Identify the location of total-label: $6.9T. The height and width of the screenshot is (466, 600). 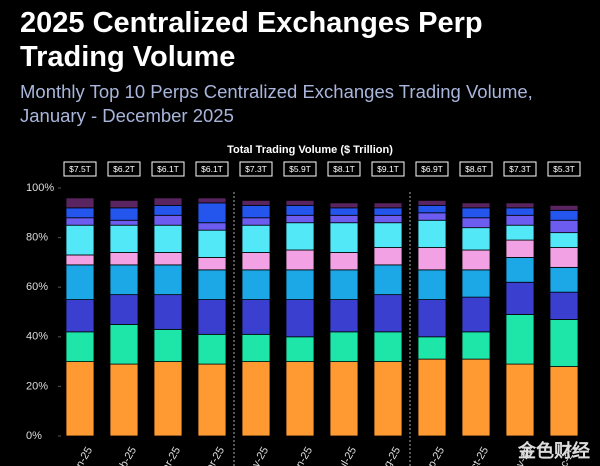
(432, 169).